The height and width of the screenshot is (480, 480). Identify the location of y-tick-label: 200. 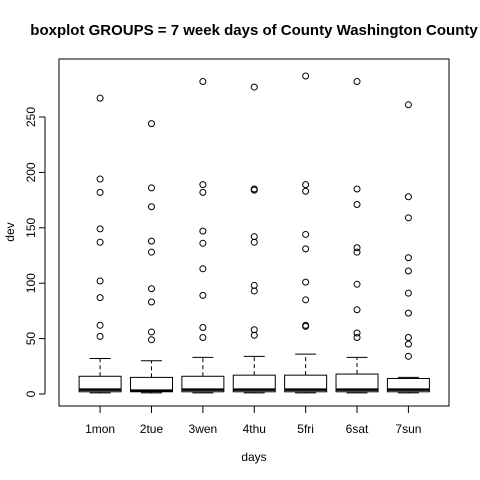
(31, 172).